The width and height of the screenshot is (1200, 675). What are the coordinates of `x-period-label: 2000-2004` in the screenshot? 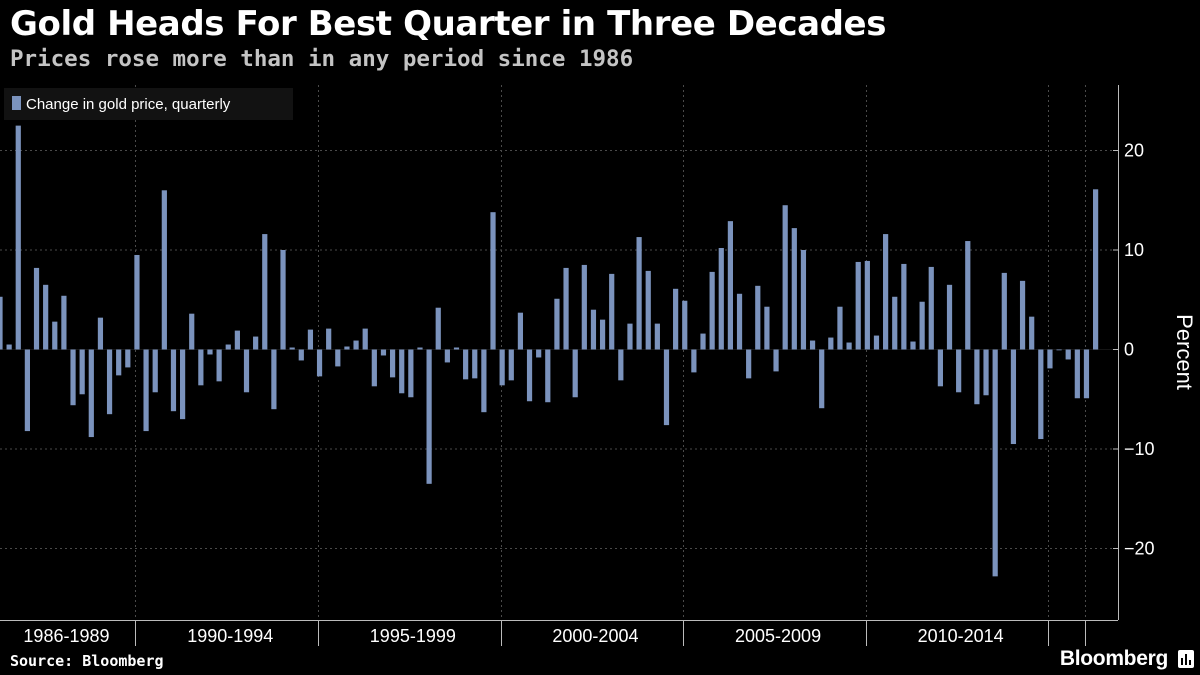 It's located at (595, 636).